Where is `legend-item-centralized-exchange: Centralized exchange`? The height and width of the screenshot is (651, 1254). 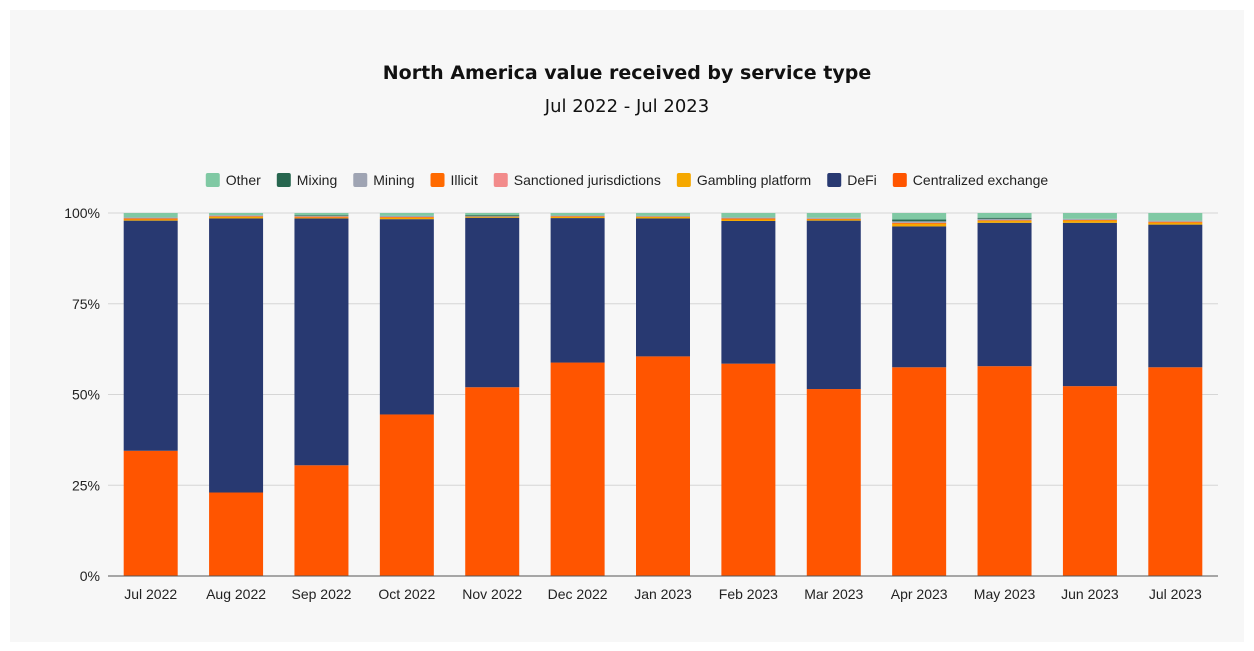 legend-item-centralized-exchange: Centralized exchange is located at coordinates (970, 180).